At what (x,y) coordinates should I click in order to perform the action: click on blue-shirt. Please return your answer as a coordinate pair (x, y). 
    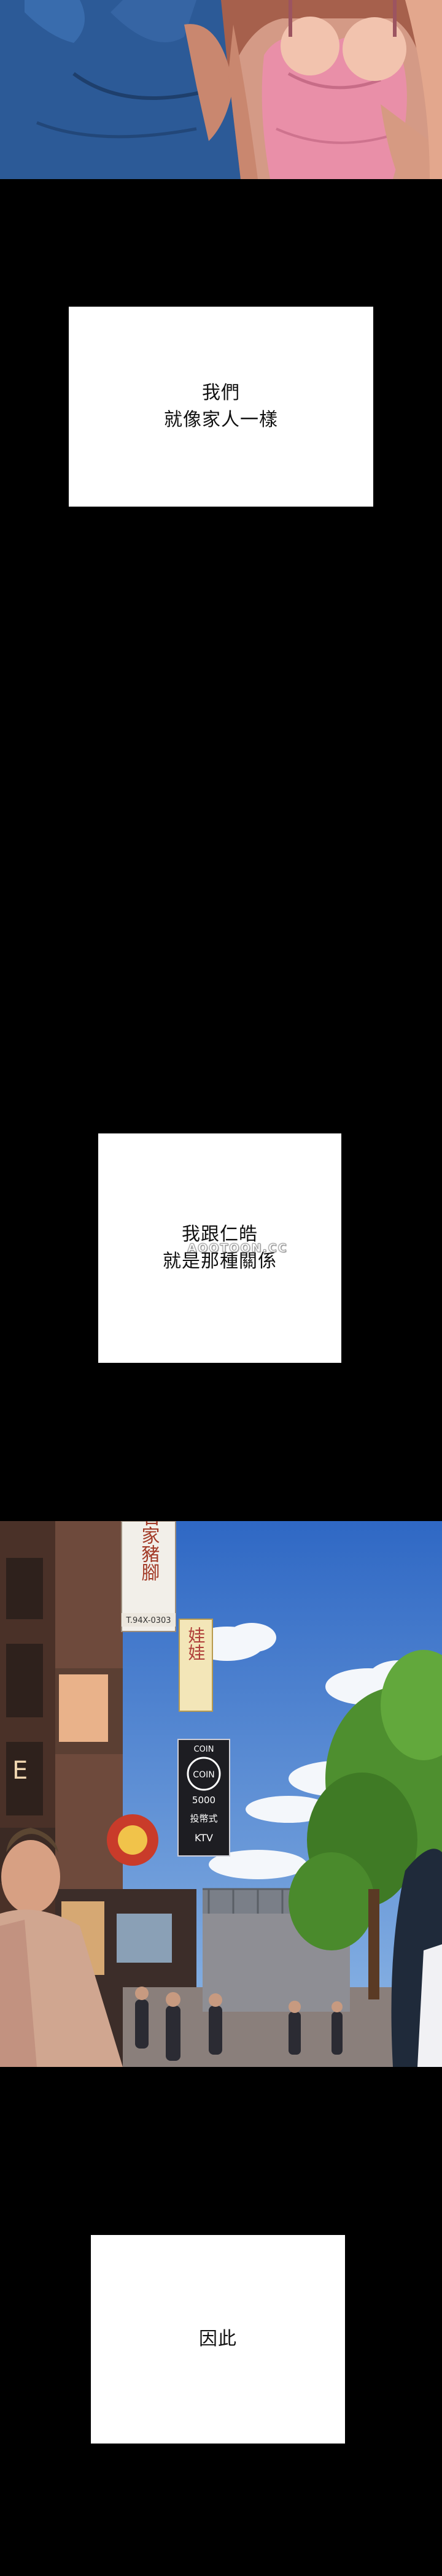
    Looking at the image, I should click on (121, 89).